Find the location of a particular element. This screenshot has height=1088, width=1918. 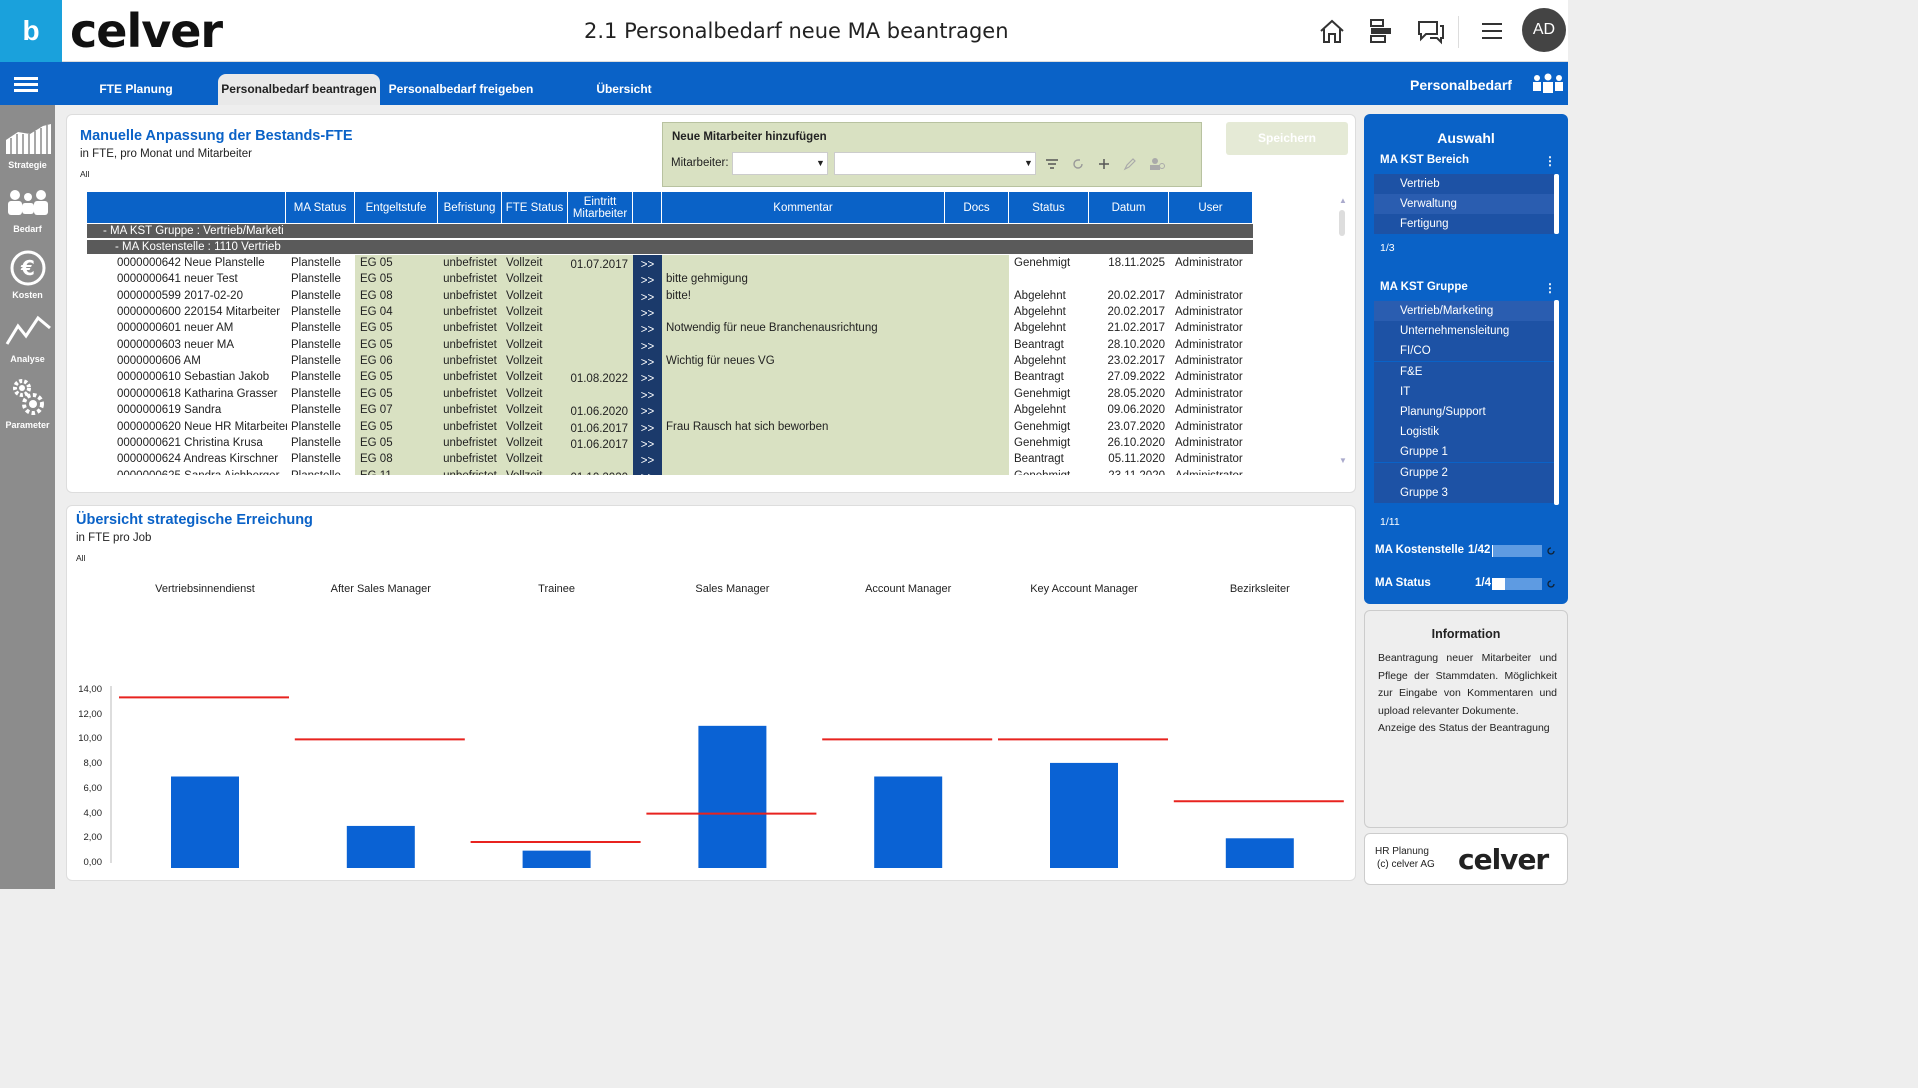

table-header-ma-status: MA Status is located at coordinates (320, 207).